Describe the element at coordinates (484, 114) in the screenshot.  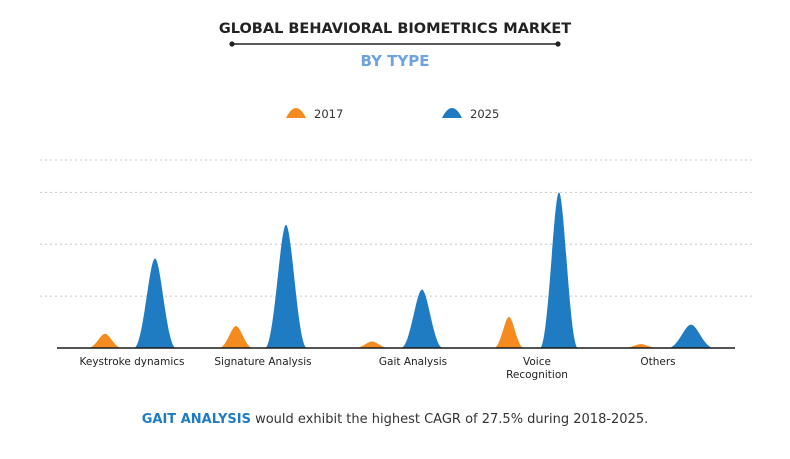
I see `legend-label-2025: 2025` at that location.